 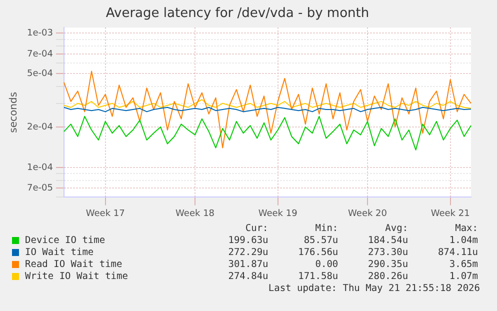 What do you see at coordinates (40, 167) in the screenshot?
I see `y-tick-label: 1e-04` at bounding box center [40, 167].